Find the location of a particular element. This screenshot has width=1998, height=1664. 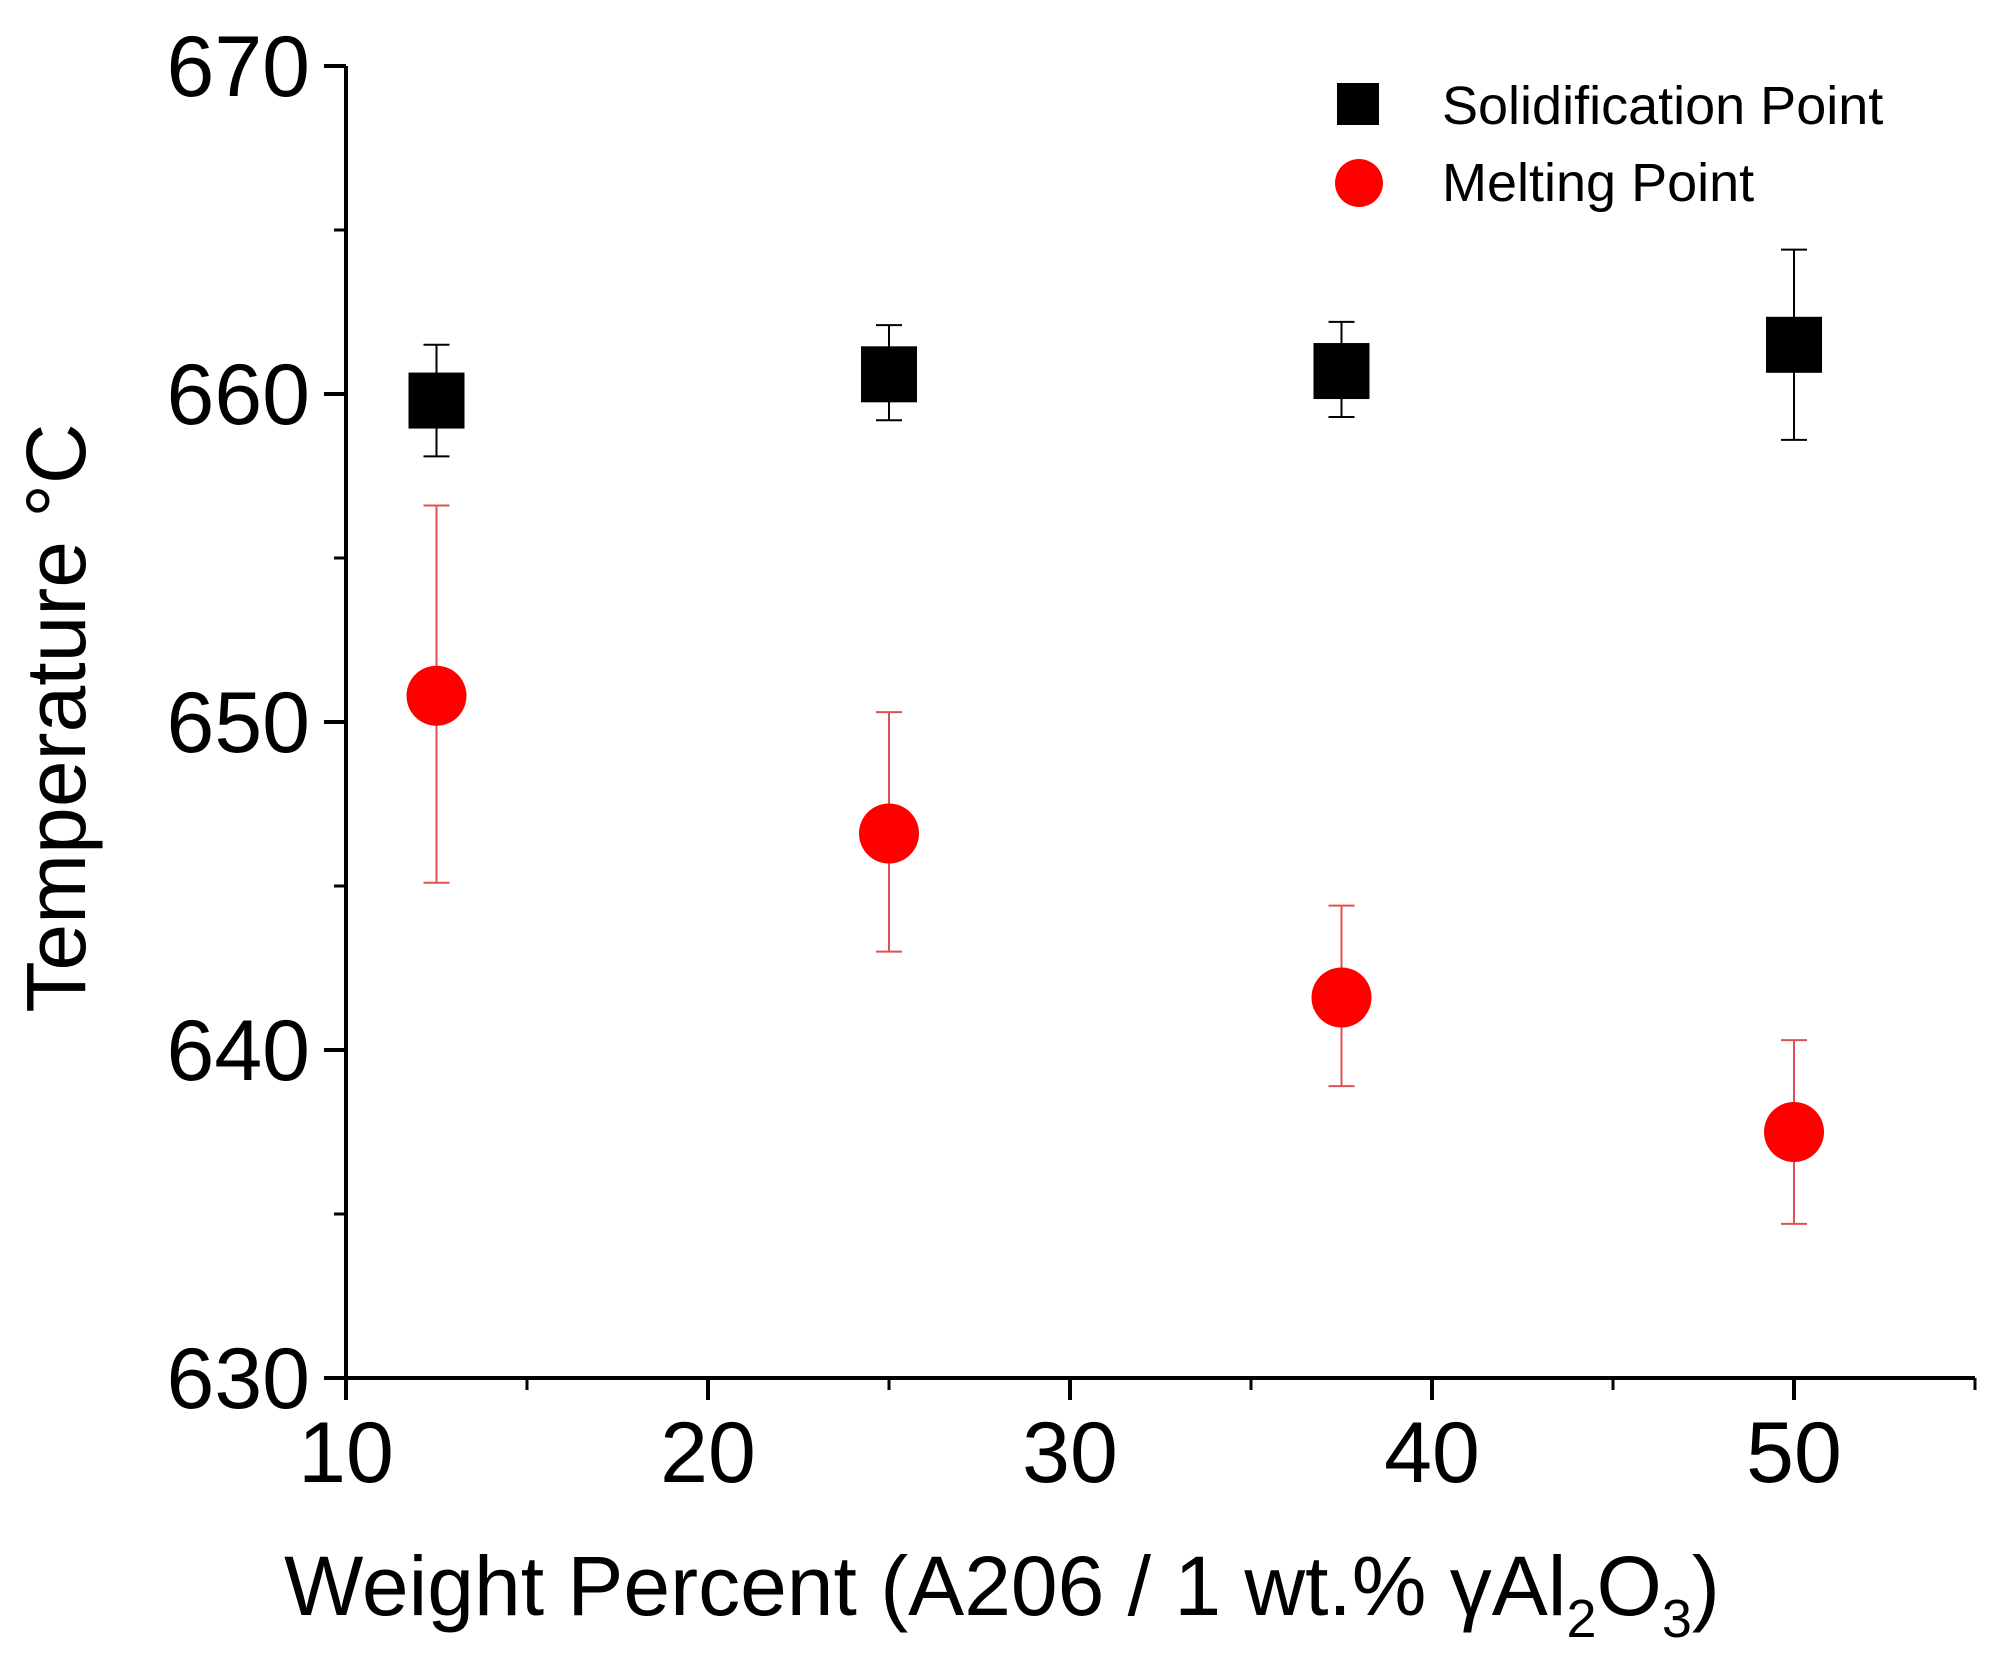

x-axis-title-sub2: 3 is located at coordinates (1677, 1619).